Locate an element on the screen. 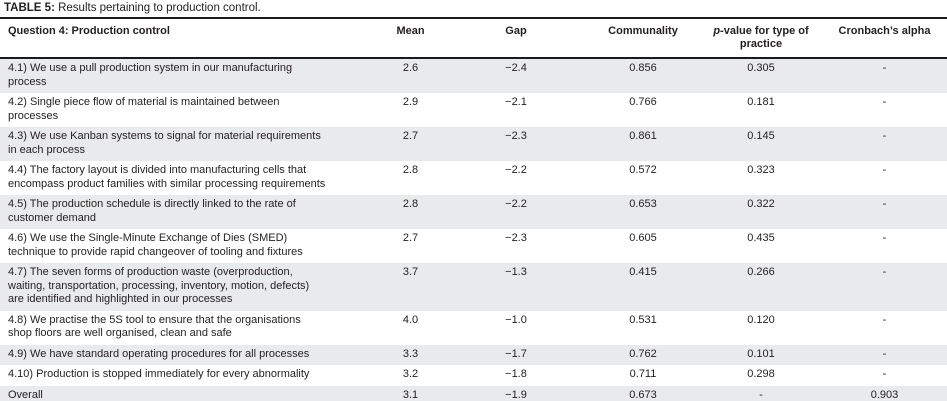 Image resolution: width=947 pixels, height=401 pixels. cell-gap: −2.4 is located at coordinates (516, 68).